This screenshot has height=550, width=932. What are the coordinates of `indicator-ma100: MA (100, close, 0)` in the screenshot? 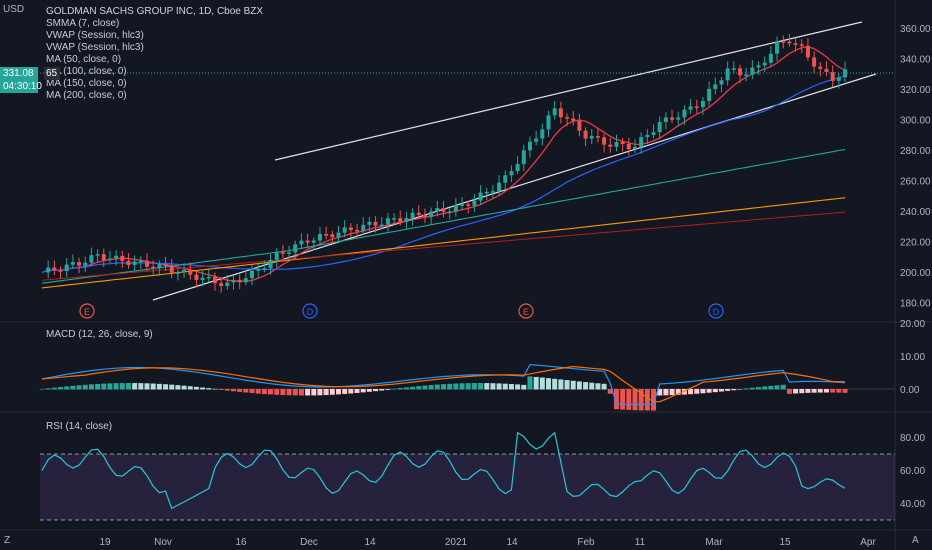 It's located at (86, 71).